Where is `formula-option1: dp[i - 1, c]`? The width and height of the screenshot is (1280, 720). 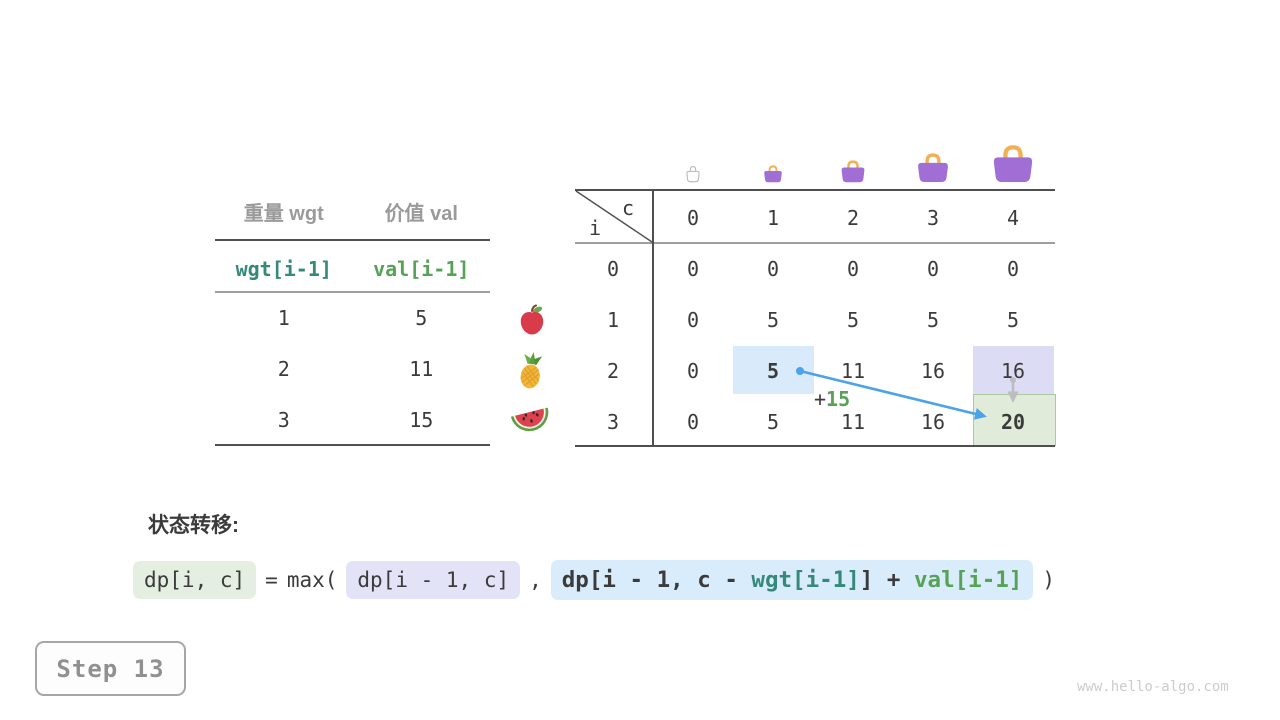
formula-option1: dp[i - 1, c] is located at coordinates (433, 580).